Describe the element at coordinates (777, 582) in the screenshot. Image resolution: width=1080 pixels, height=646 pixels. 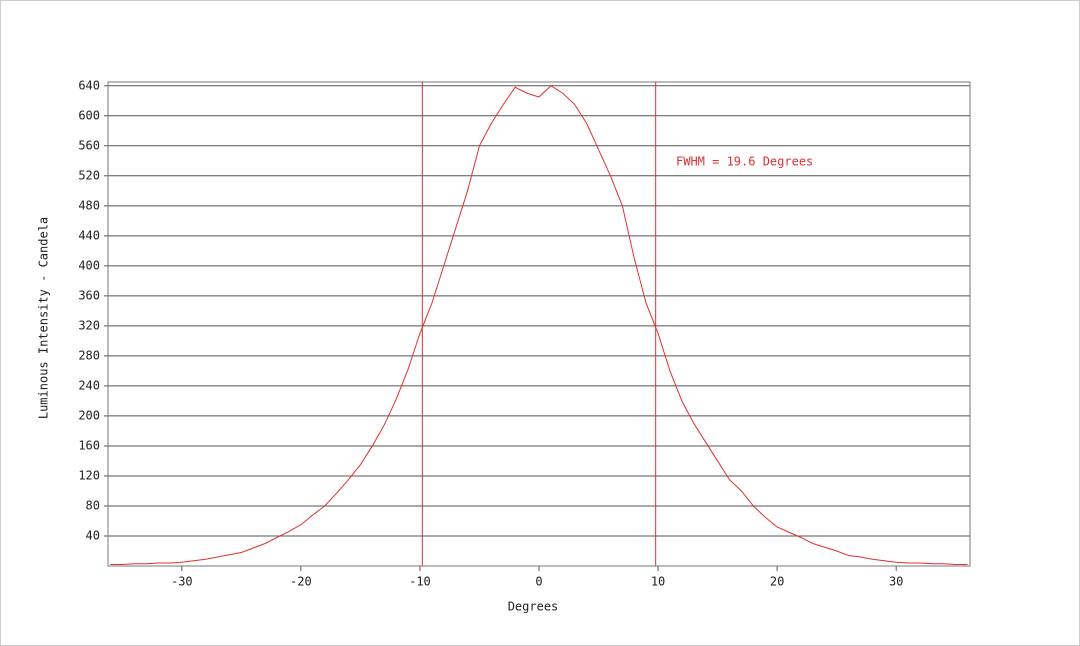
I see `x-tick-label: 20` at that location.